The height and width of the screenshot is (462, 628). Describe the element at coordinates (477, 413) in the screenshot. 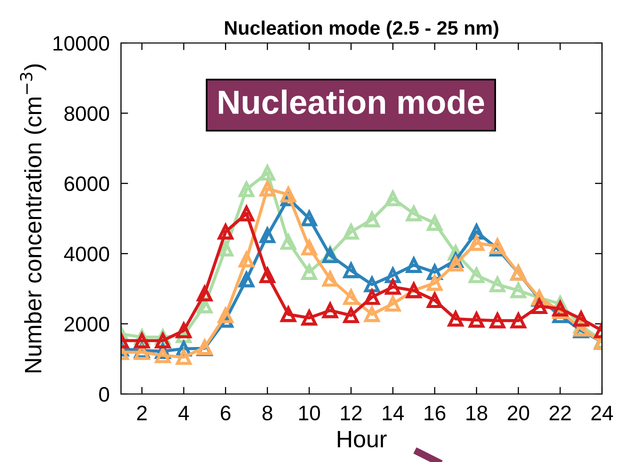

I see `x-tick-label: 18` at that location.